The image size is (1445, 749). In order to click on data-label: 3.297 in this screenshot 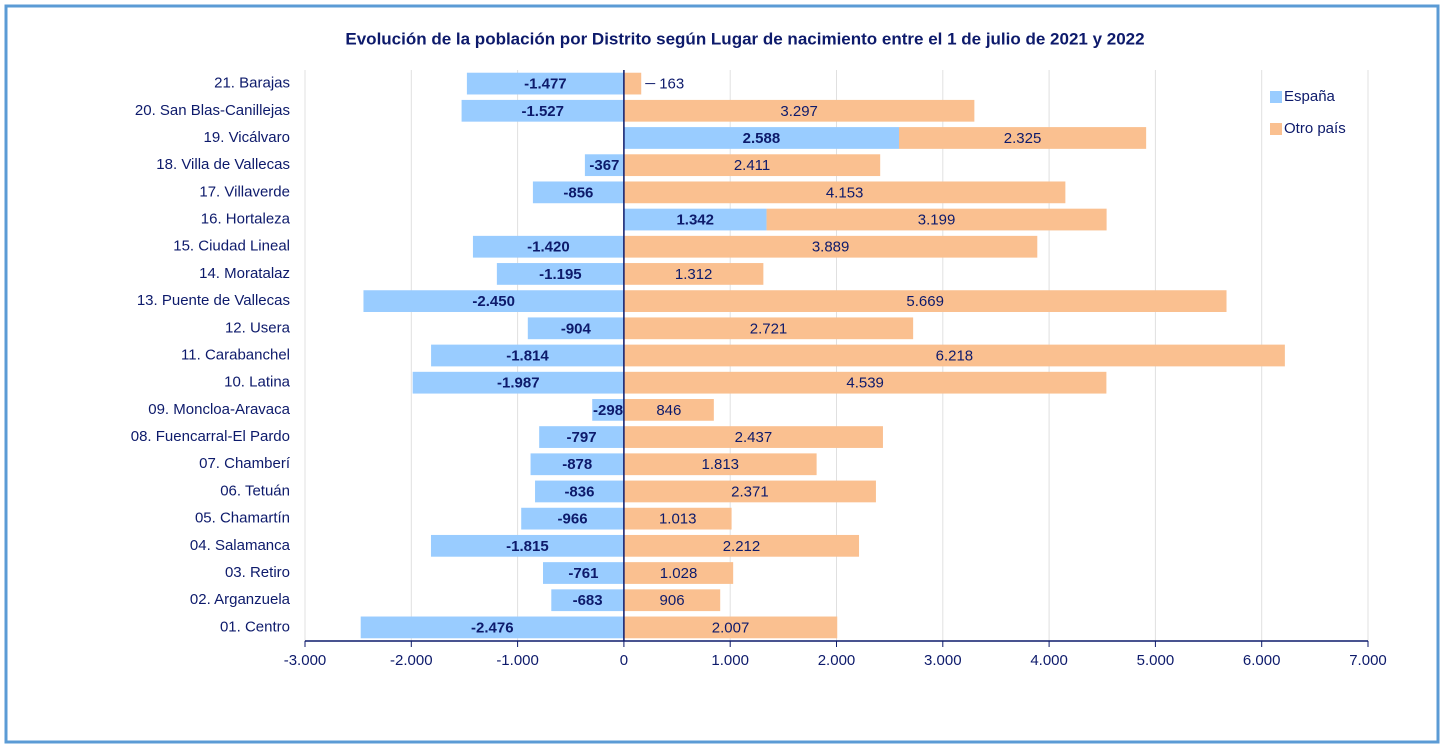, I will do `click(799, 111)`.